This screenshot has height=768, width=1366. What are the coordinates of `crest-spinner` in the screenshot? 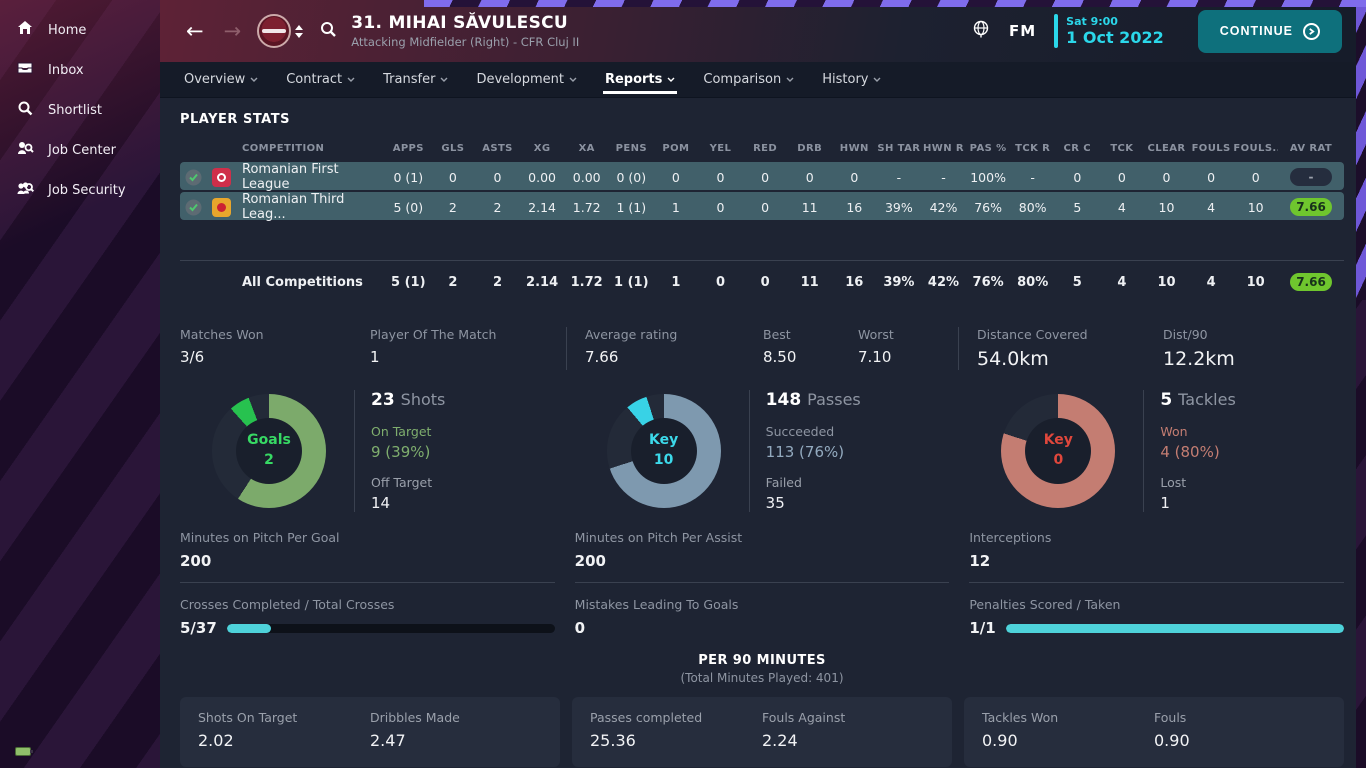 It's located at (299, 31).